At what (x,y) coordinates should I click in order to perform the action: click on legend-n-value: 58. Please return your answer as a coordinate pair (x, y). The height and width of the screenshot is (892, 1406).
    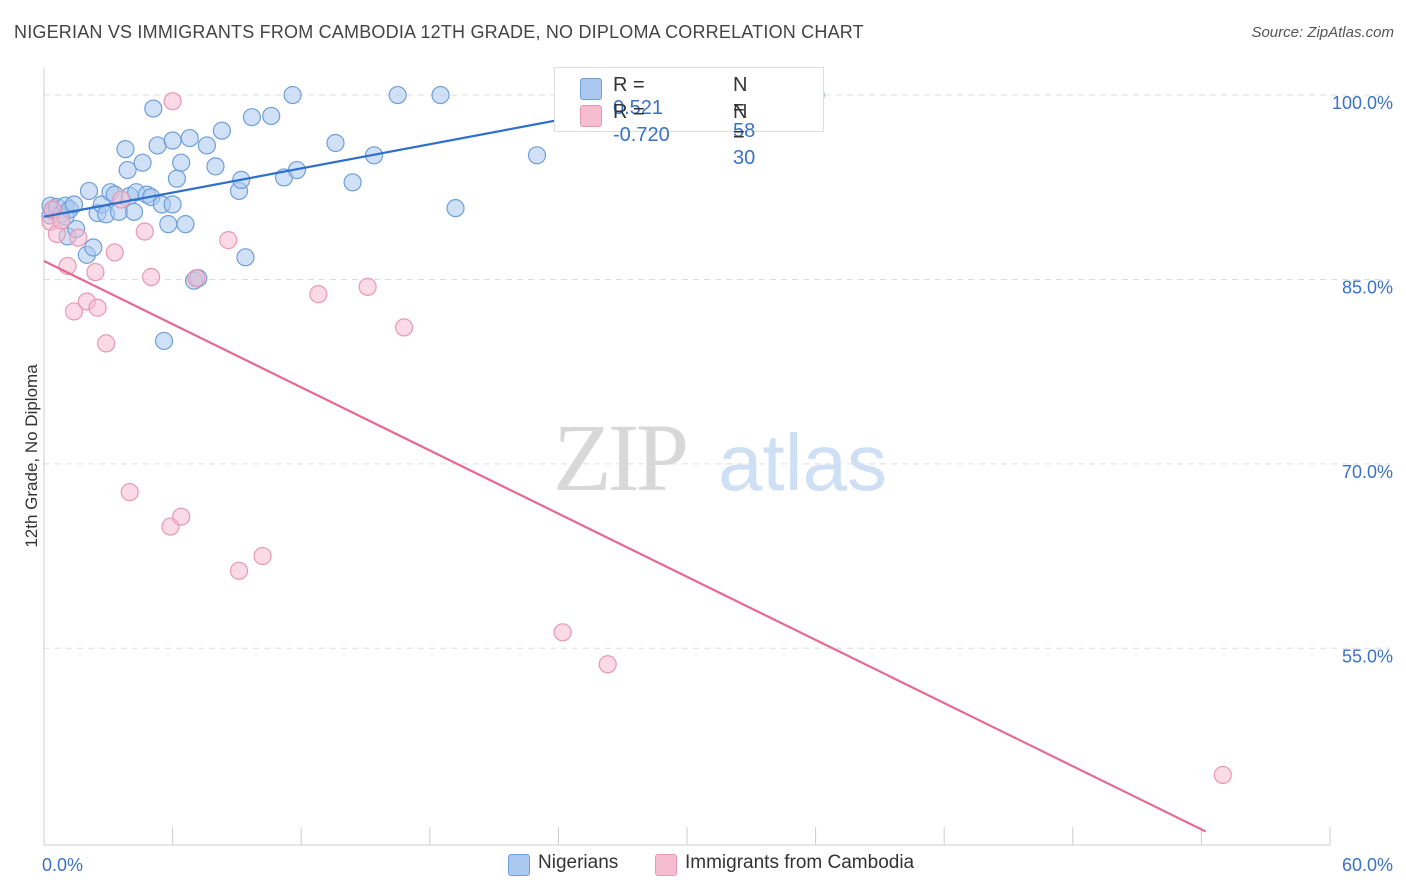
    Looking at the image, I should click on (744, 131).